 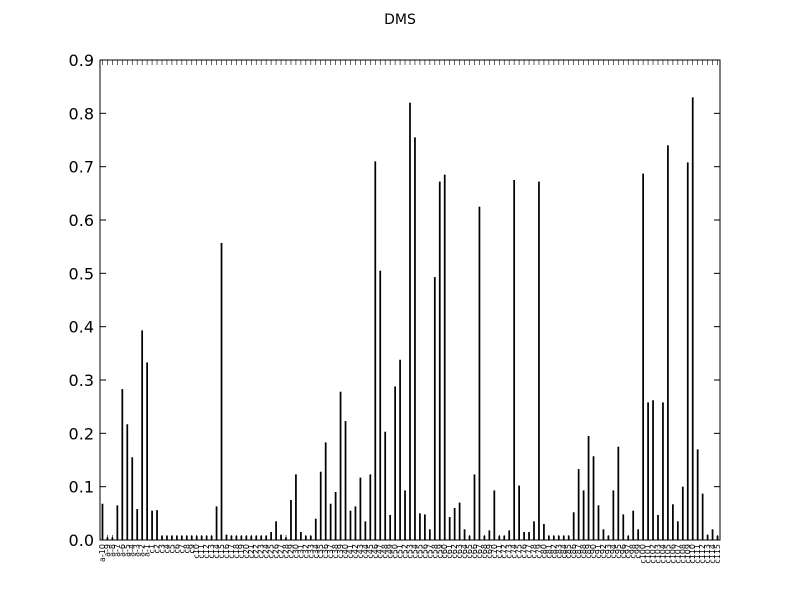 I want to click on x-tick-label: c102, so click(x=653, y=554).